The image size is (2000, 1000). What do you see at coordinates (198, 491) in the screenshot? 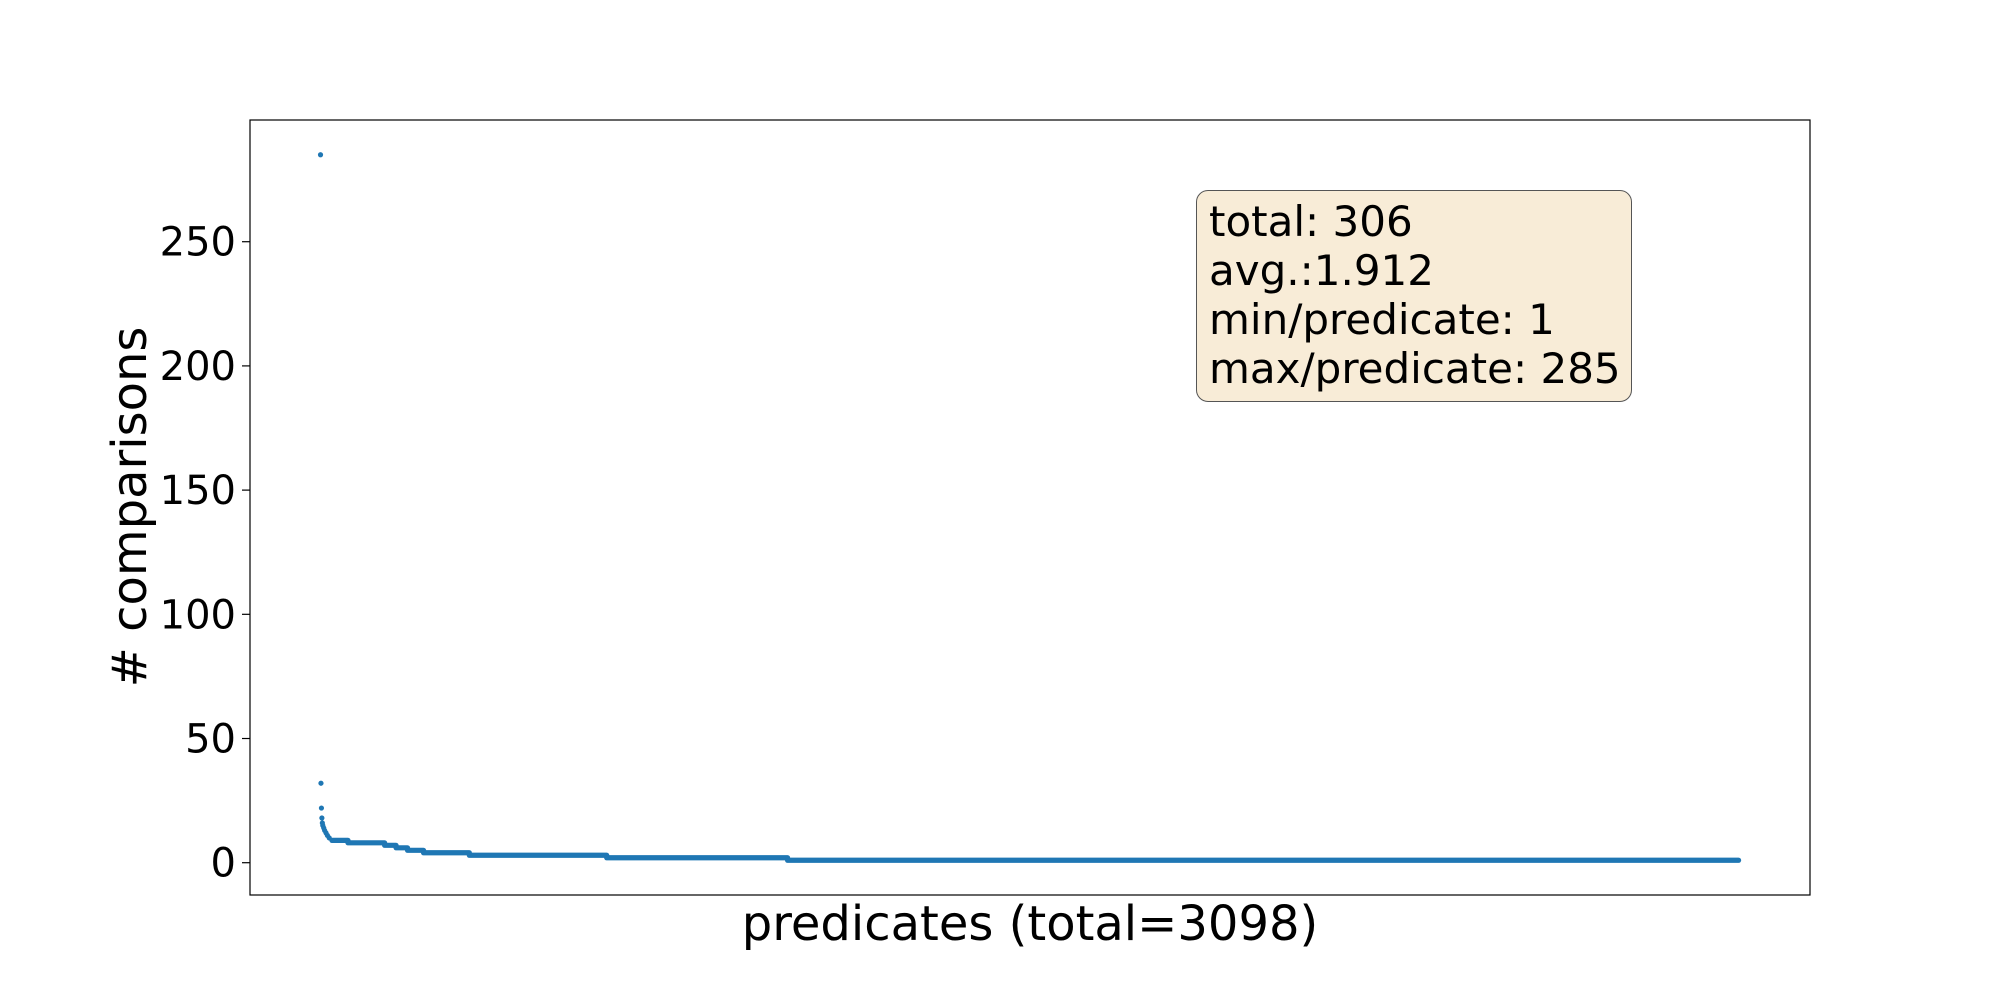
I see `y-tick-label: 150` at bounding box center [198, 491].